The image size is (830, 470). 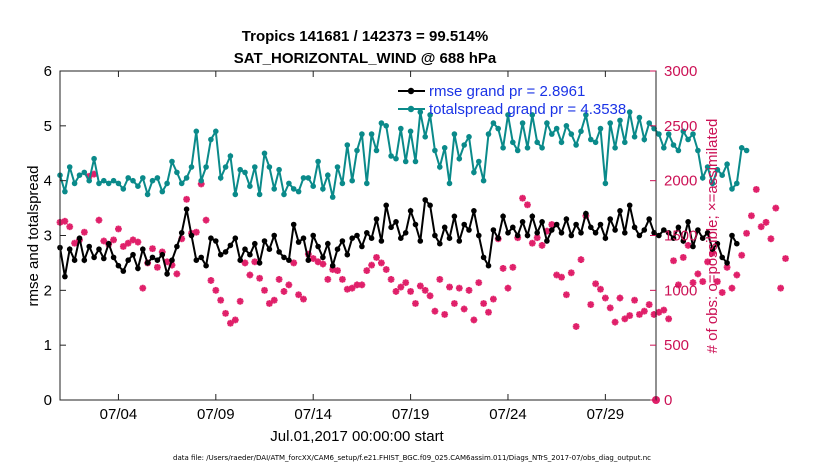 I want to click on y-tick-label-right: 1000, so click(x=680, y=290).